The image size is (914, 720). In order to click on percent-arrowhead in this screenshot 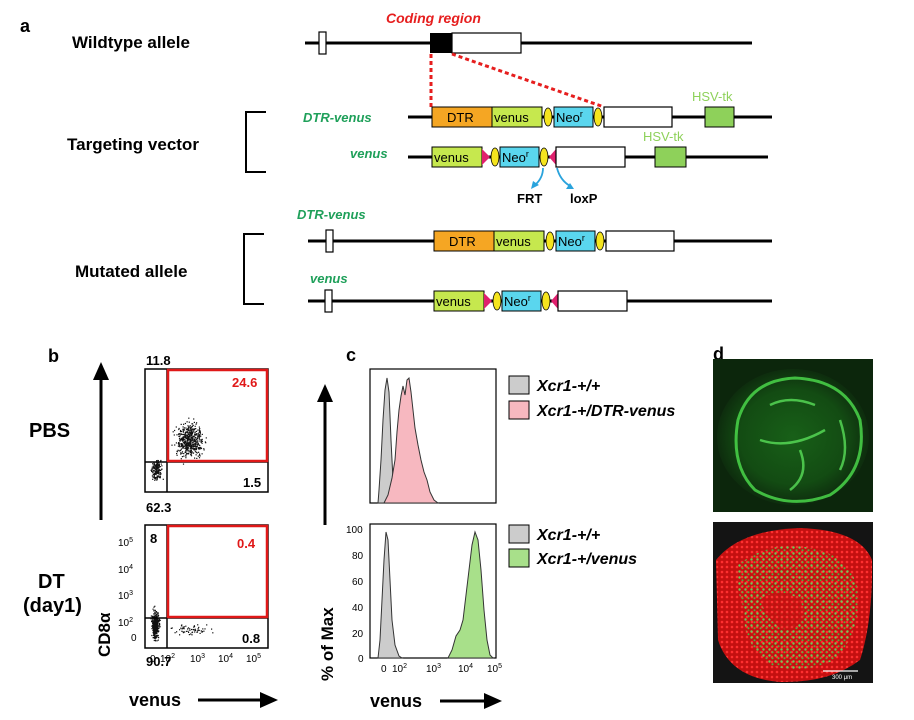, I will do `click(325, 393)`.